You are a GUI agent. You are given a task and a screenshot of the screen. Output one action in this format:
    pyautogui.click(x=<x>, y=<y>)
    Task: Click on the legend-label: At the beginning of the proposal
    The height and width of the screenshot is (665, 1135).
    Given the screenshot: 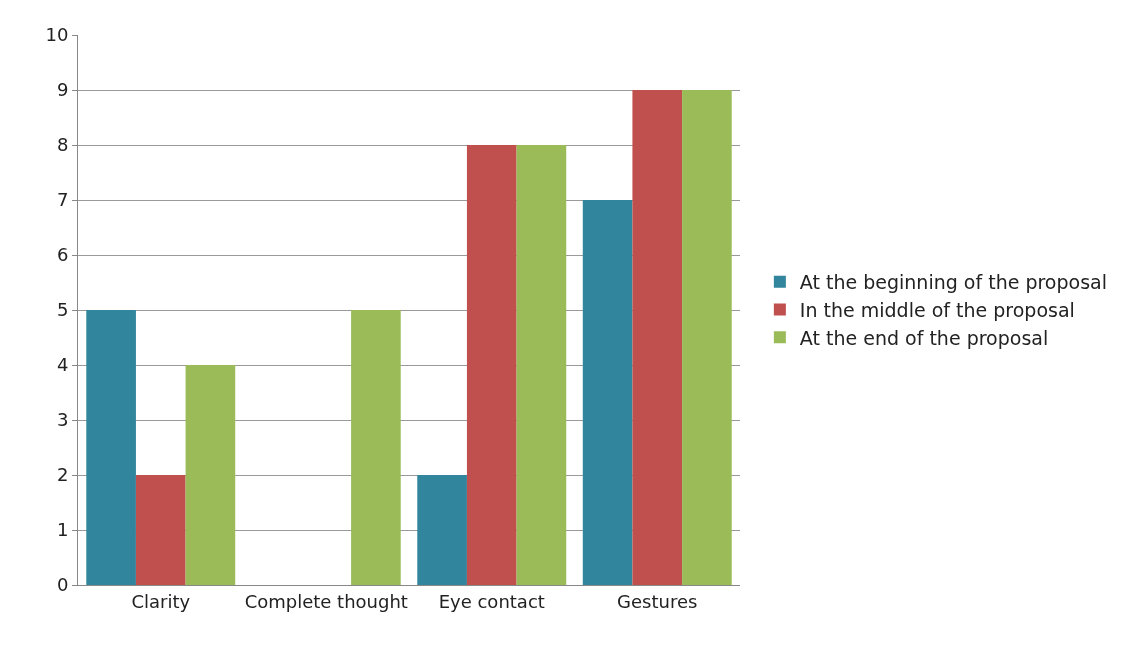 What is the action you would take?
    pyautogui.click(x=953, y=282)
    